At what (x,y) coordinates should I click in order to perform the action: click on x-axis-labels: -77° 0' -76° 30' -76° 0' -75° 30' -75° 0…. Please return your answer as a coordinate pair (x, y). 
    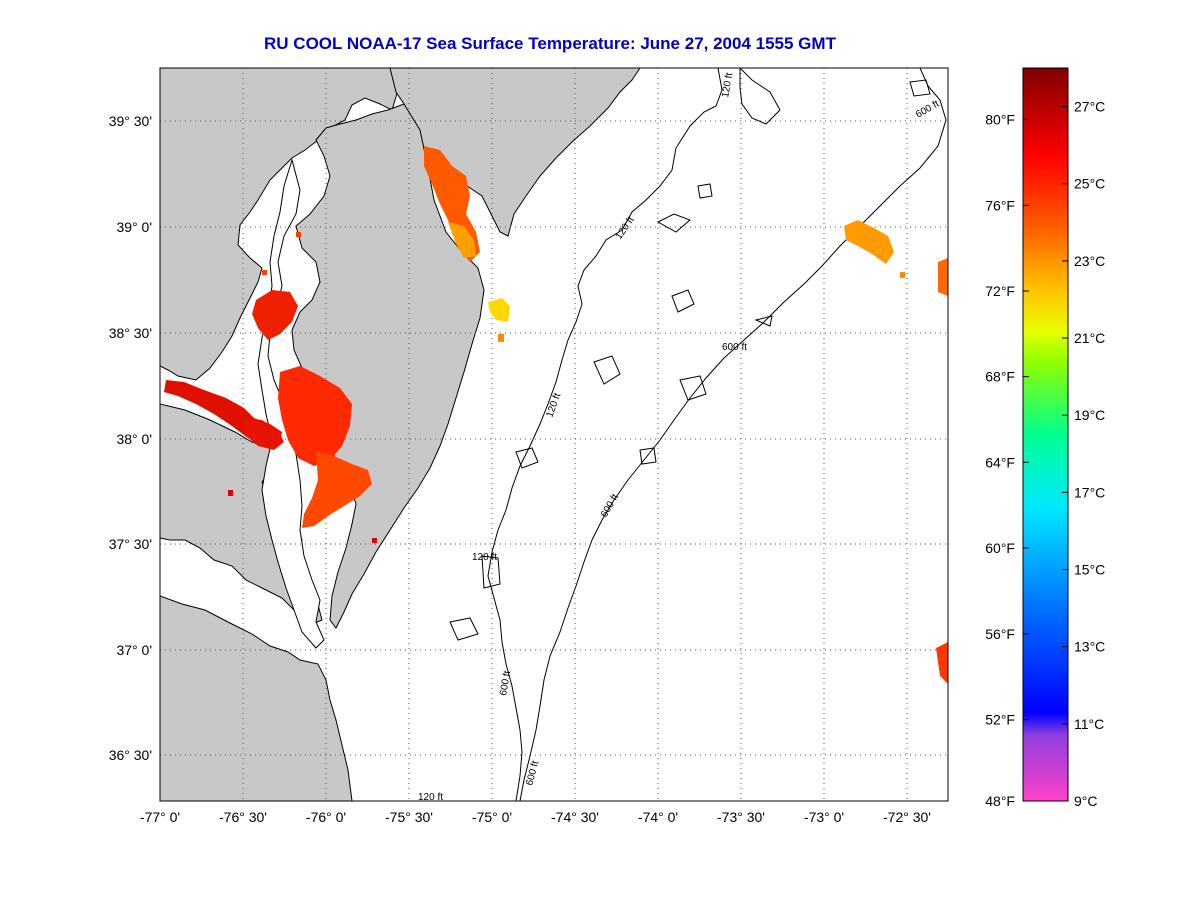
    Looking at the image, I should click on (535, 817).